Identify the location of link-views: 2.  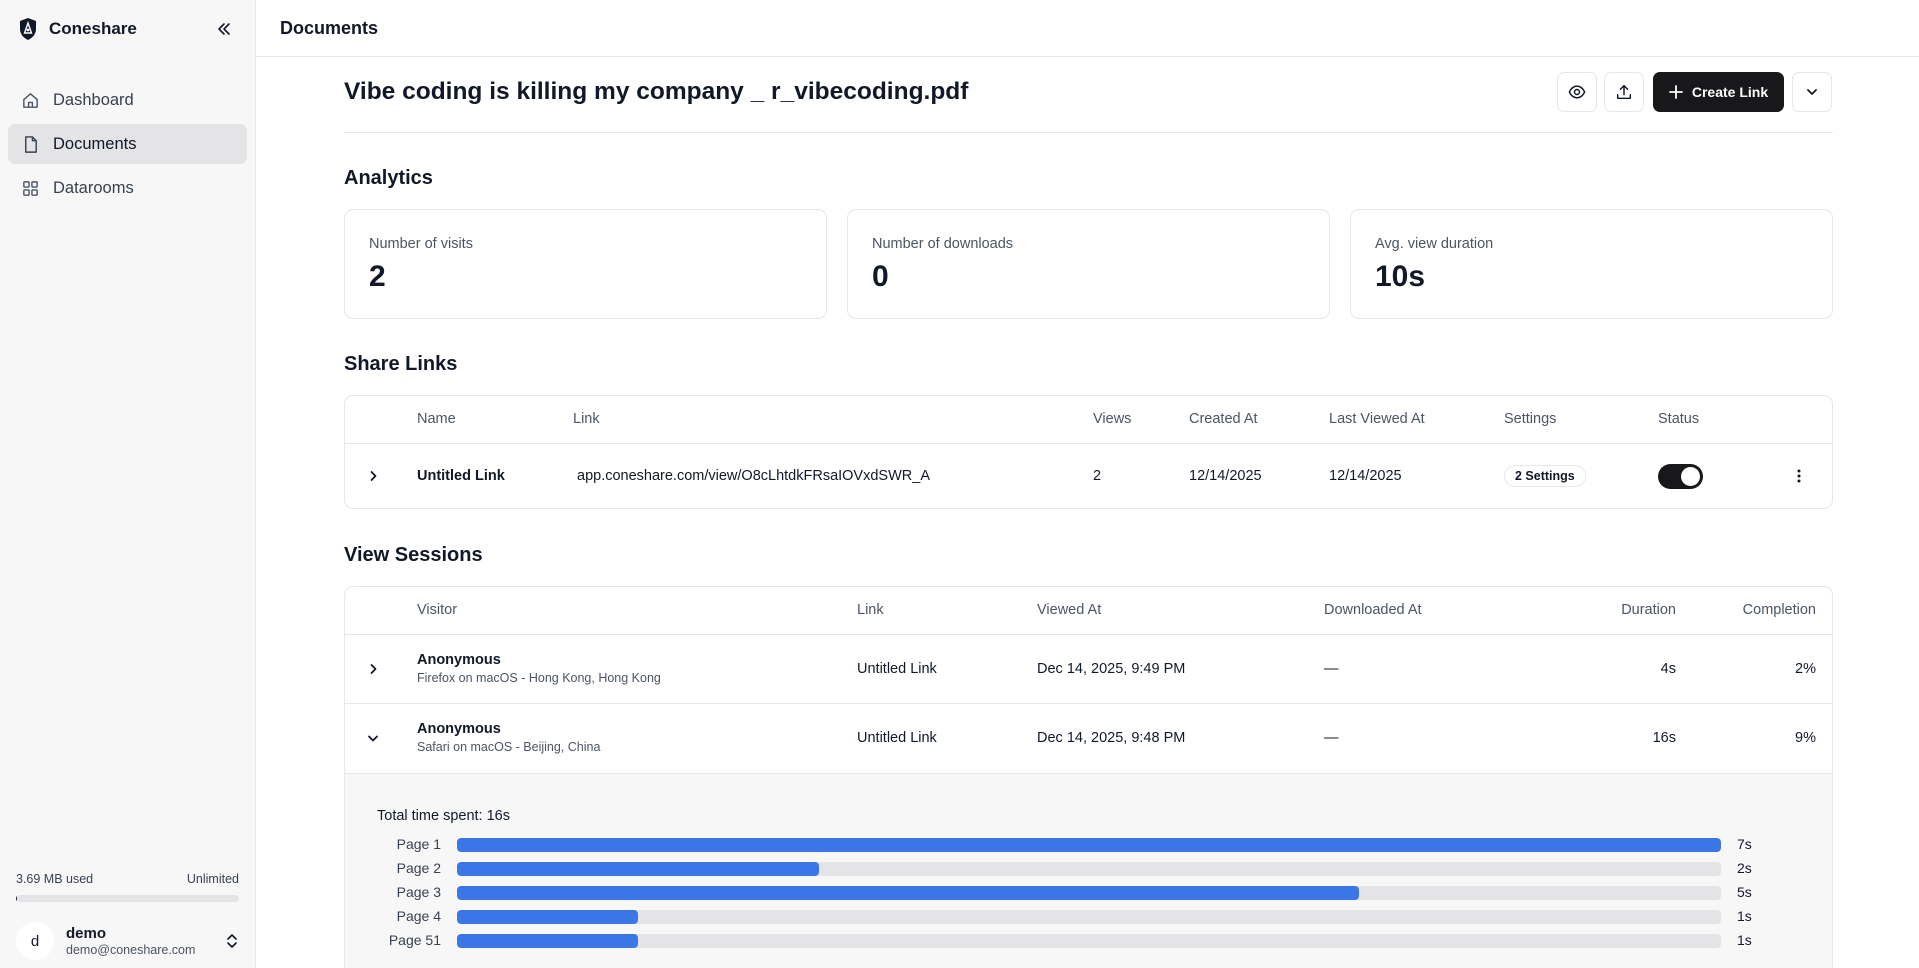
(1097, 476).